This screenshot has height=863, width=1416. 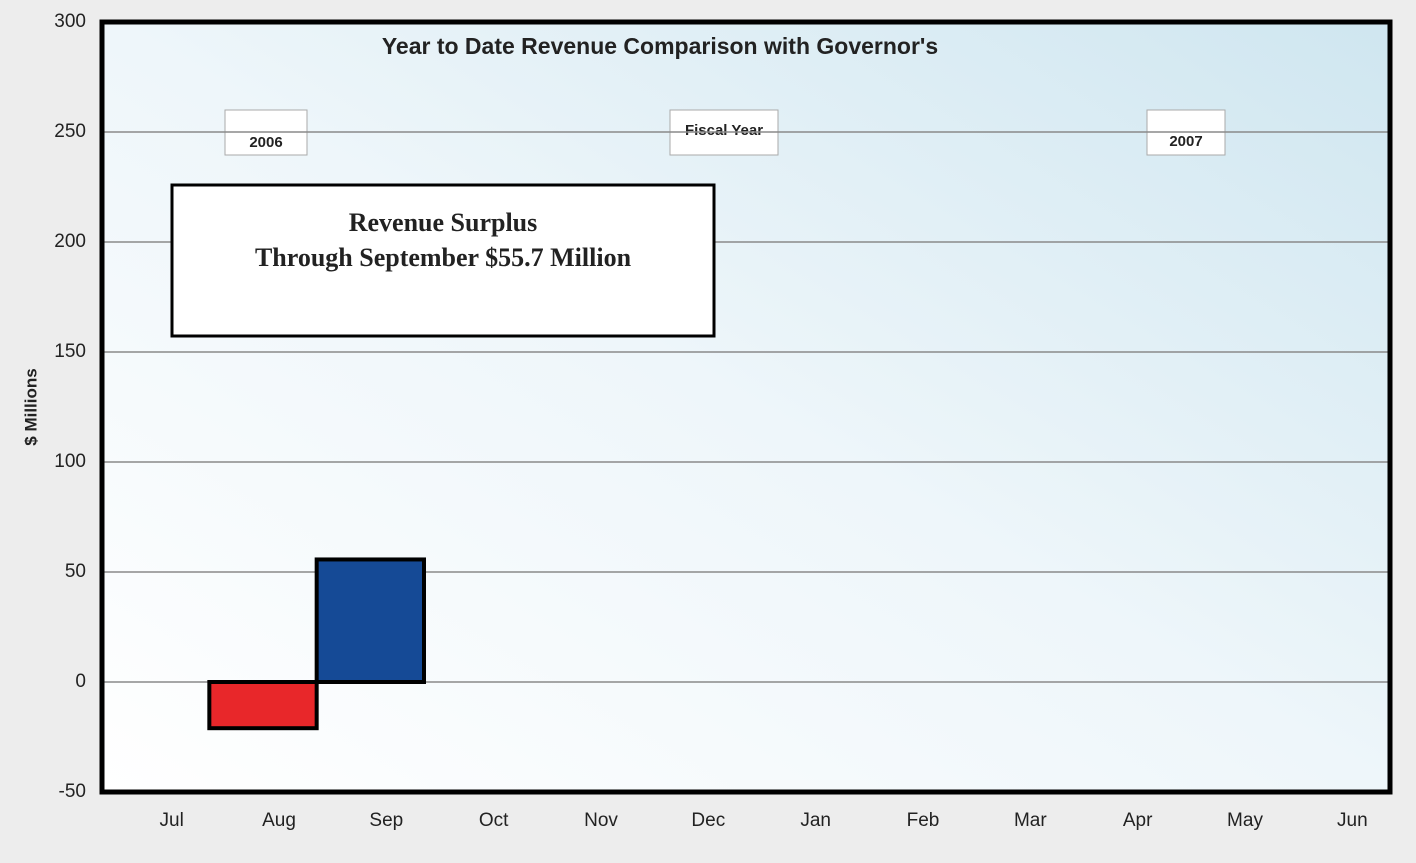 What do you see at coordinates (923, 820) in the screenshot?
I see `x-tick-label: Feb` at bounding box center [923, 820].